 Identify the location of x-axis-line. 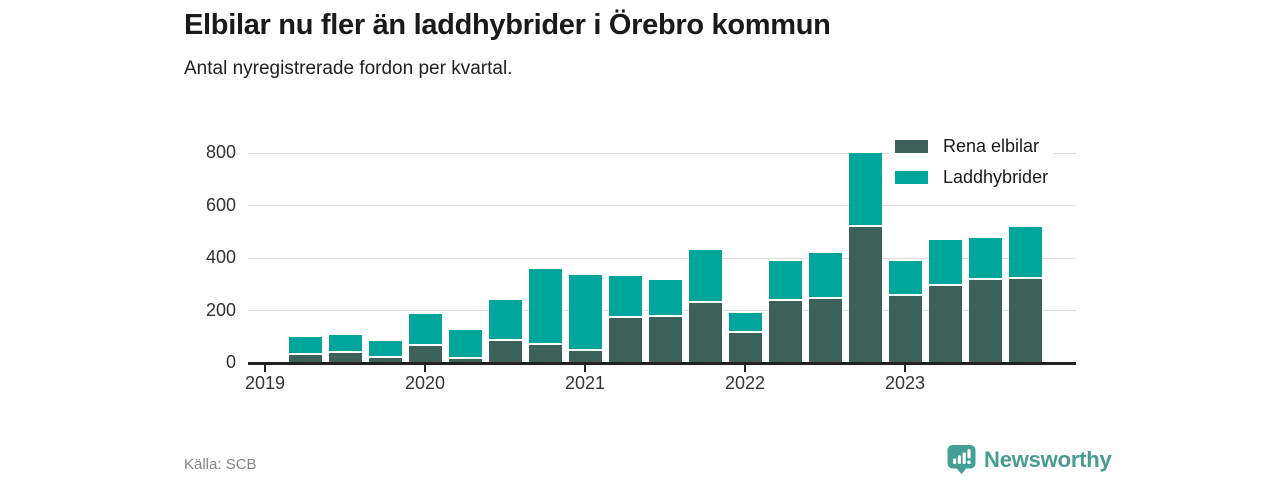
(662, 363).